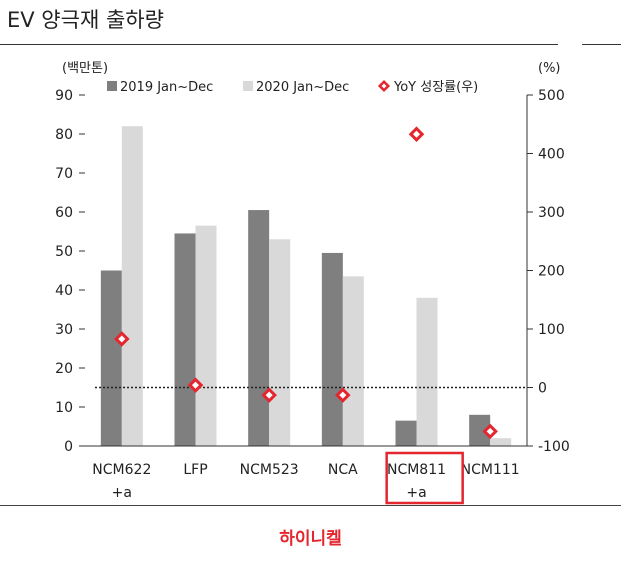 The height and width of the screenshot is (564, 621). I want to click on right-tick-label: 100, so click(551, 330).